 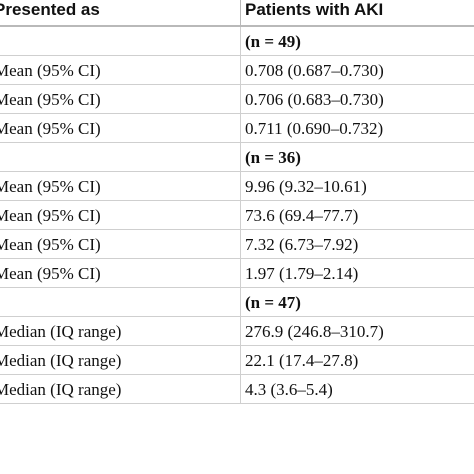 What do you see at coordinates (357, 12) in the screenshot?
I see `header-patients-with-aki: Patients with AKI` at bounding box center [357, 12].